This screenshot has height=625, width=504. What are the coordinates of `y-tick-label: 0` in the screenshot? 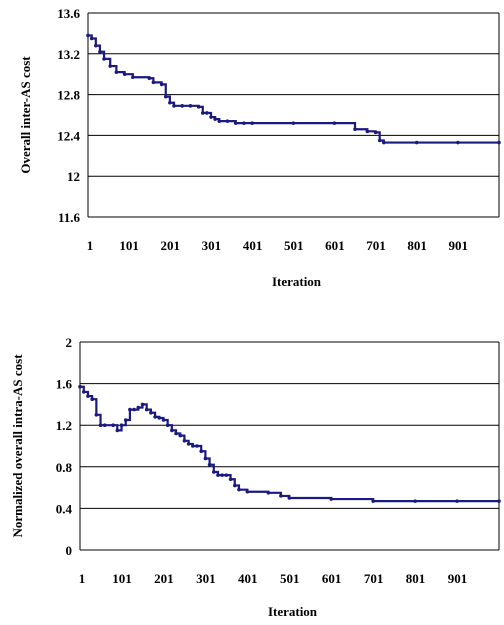 It's located at (69, 550).